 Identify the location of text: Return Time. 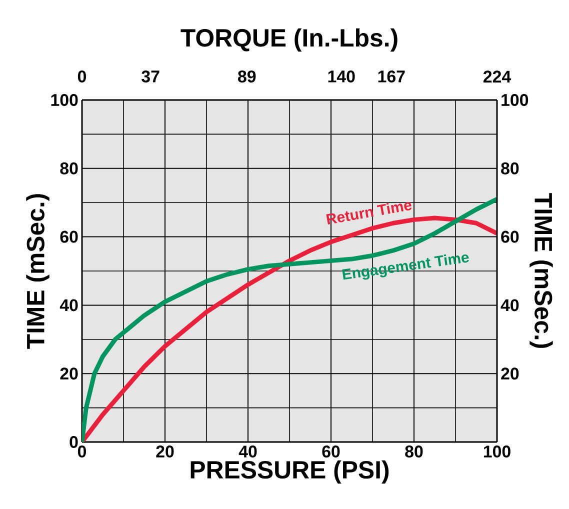
(369, 213).